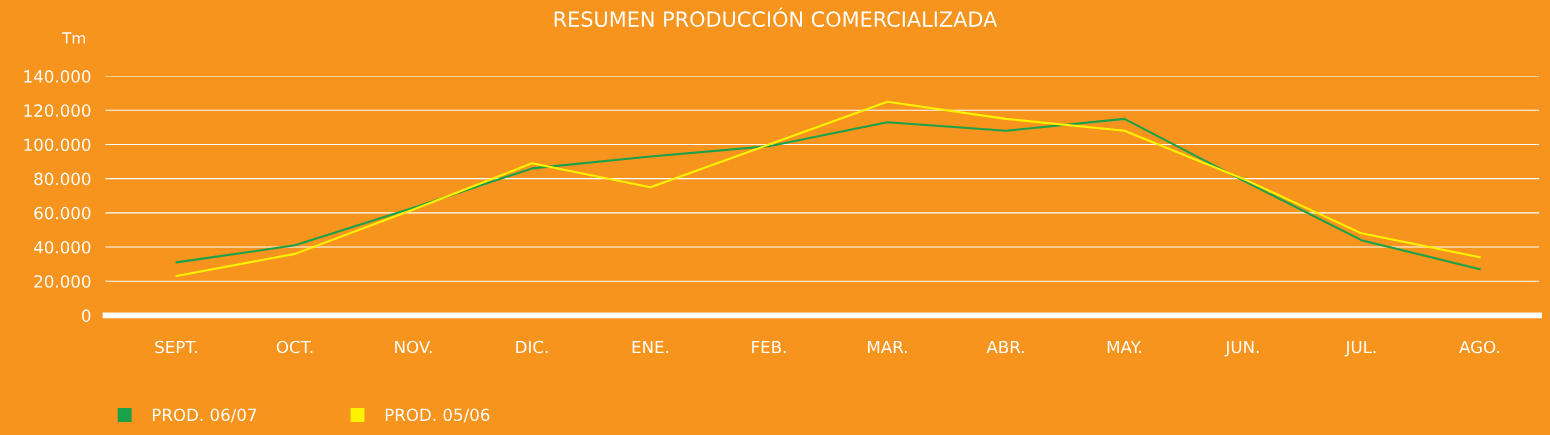  What do you see at coordinates (57, 110) in the screenshot?
I see `y-tick-label: 120.000` at bounding box center [57, 110].